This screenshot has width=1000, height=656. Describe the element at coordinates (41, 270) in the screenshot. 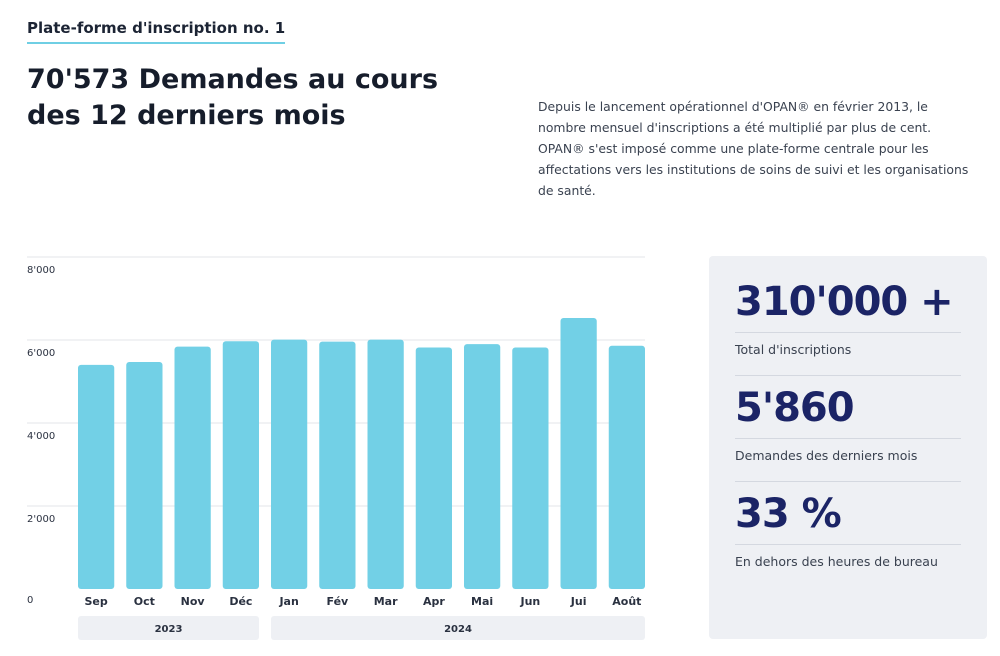

I see `y-tick-label: 8'000` at that location.